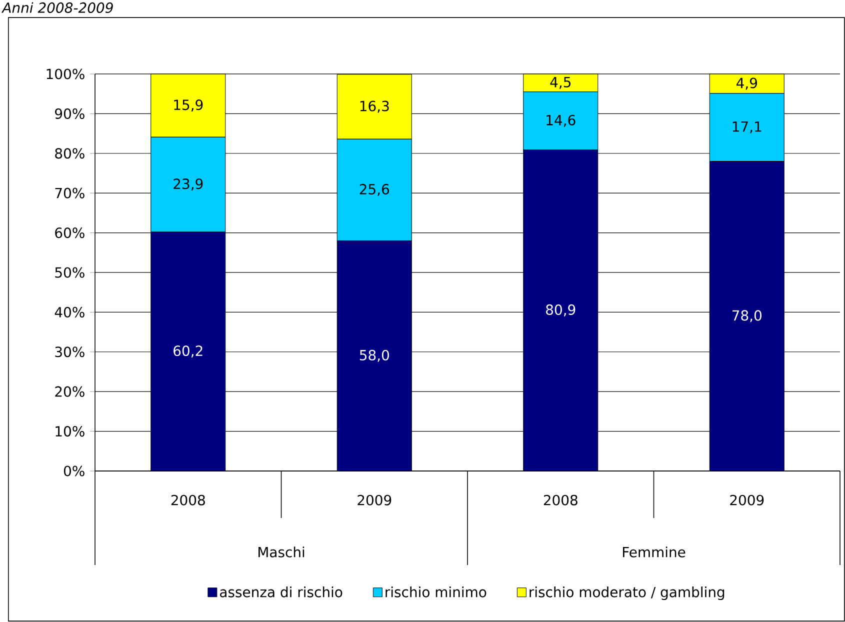  Describe the element at coordinates (436, 592) in the screenshot. I see `legend-label: rischio minimo` at that location.